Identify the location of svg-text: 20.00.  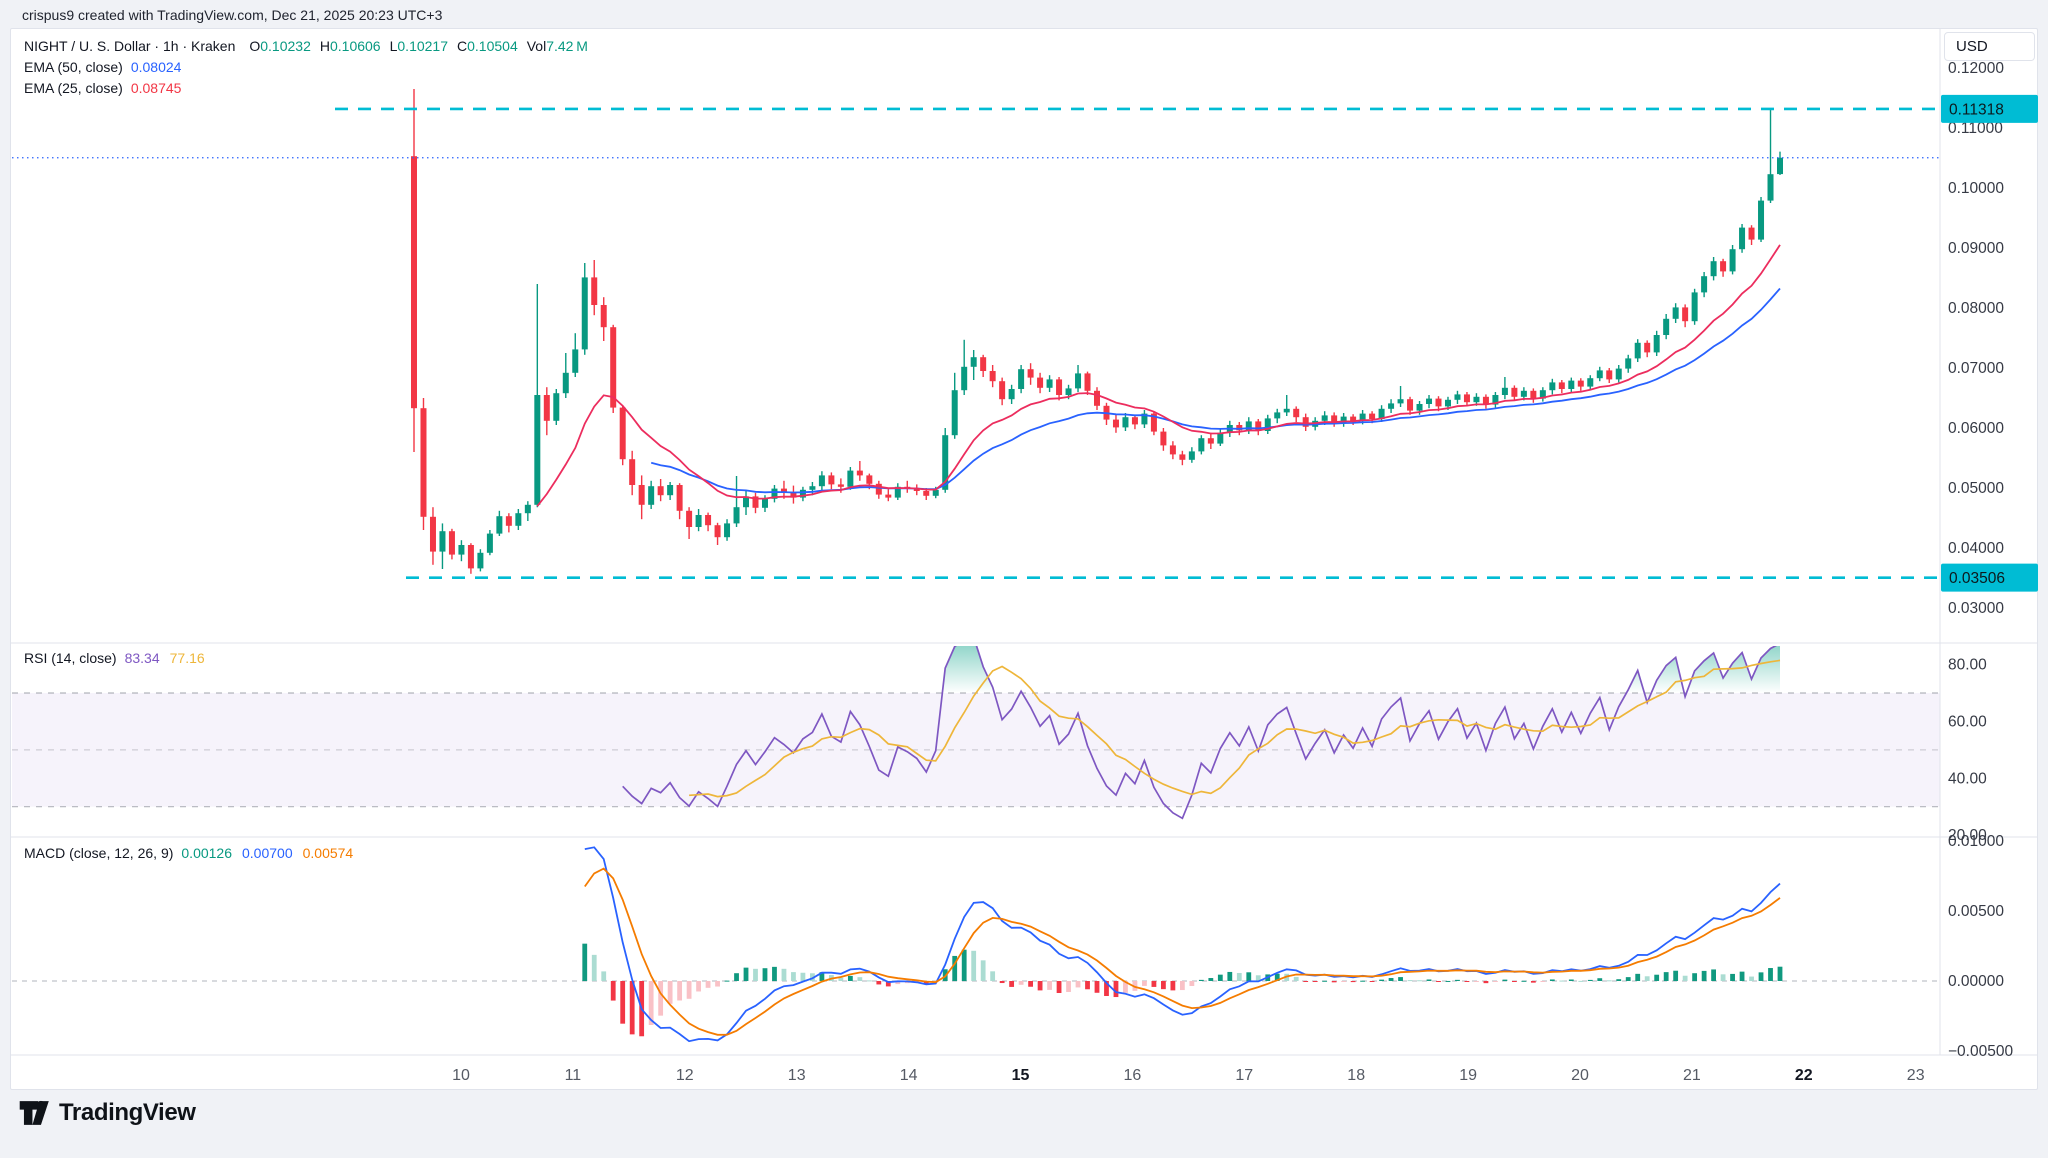
(1967, 835).